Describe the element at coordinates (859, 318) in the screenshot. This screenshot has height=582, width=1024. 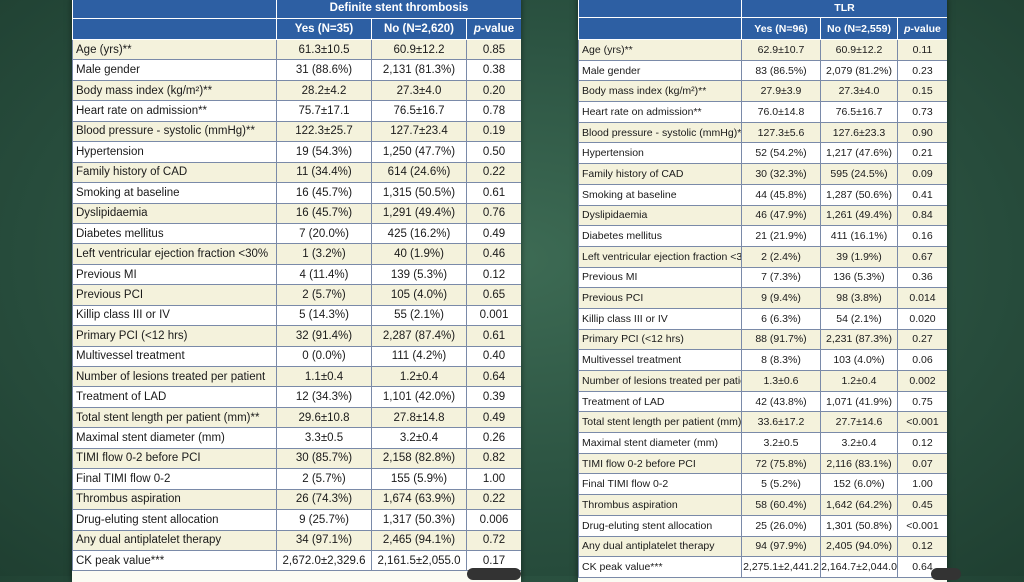
I see `no-value: 54 (2.1%)` at that location.